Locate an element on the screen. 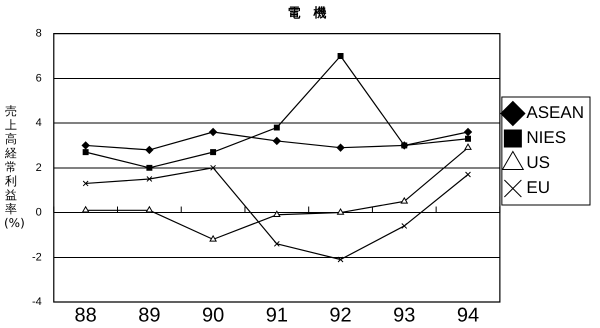  y-tick-label: 6 is located at coordinates (39, 78).